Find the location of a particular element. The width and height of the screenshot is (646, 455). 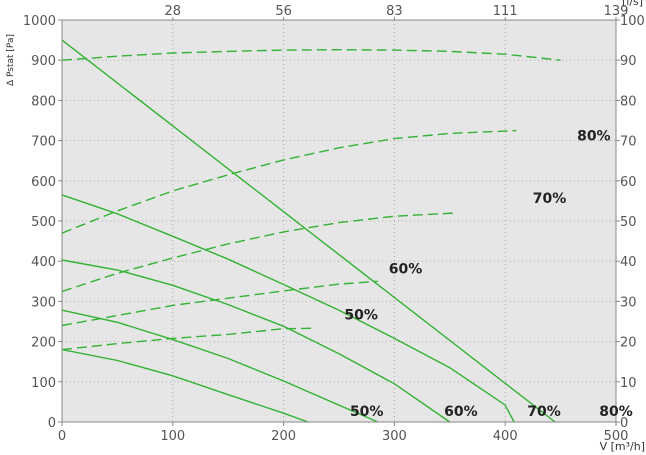

x-tick-label: 100 is located at coordinates (172, 436).